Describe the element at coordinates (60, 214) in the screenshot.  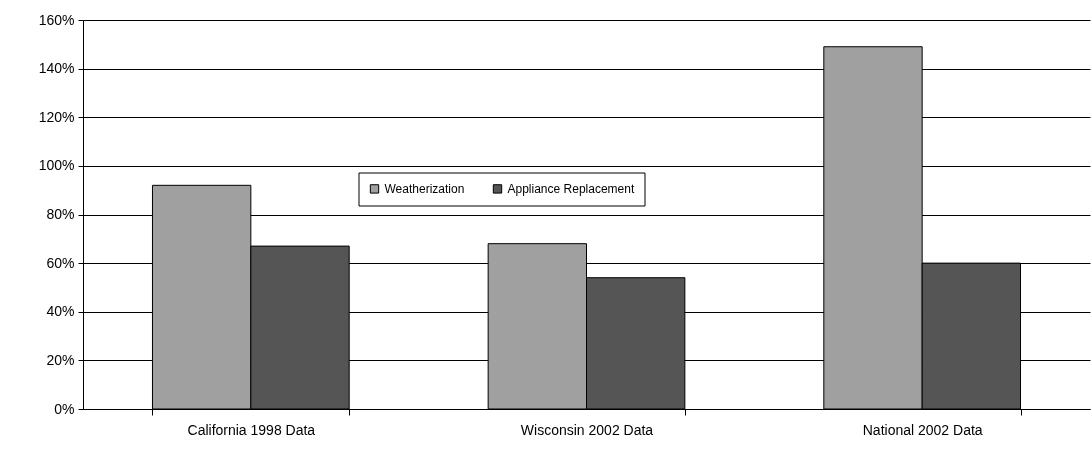
I see `y-tick-label: 80%` at that location.